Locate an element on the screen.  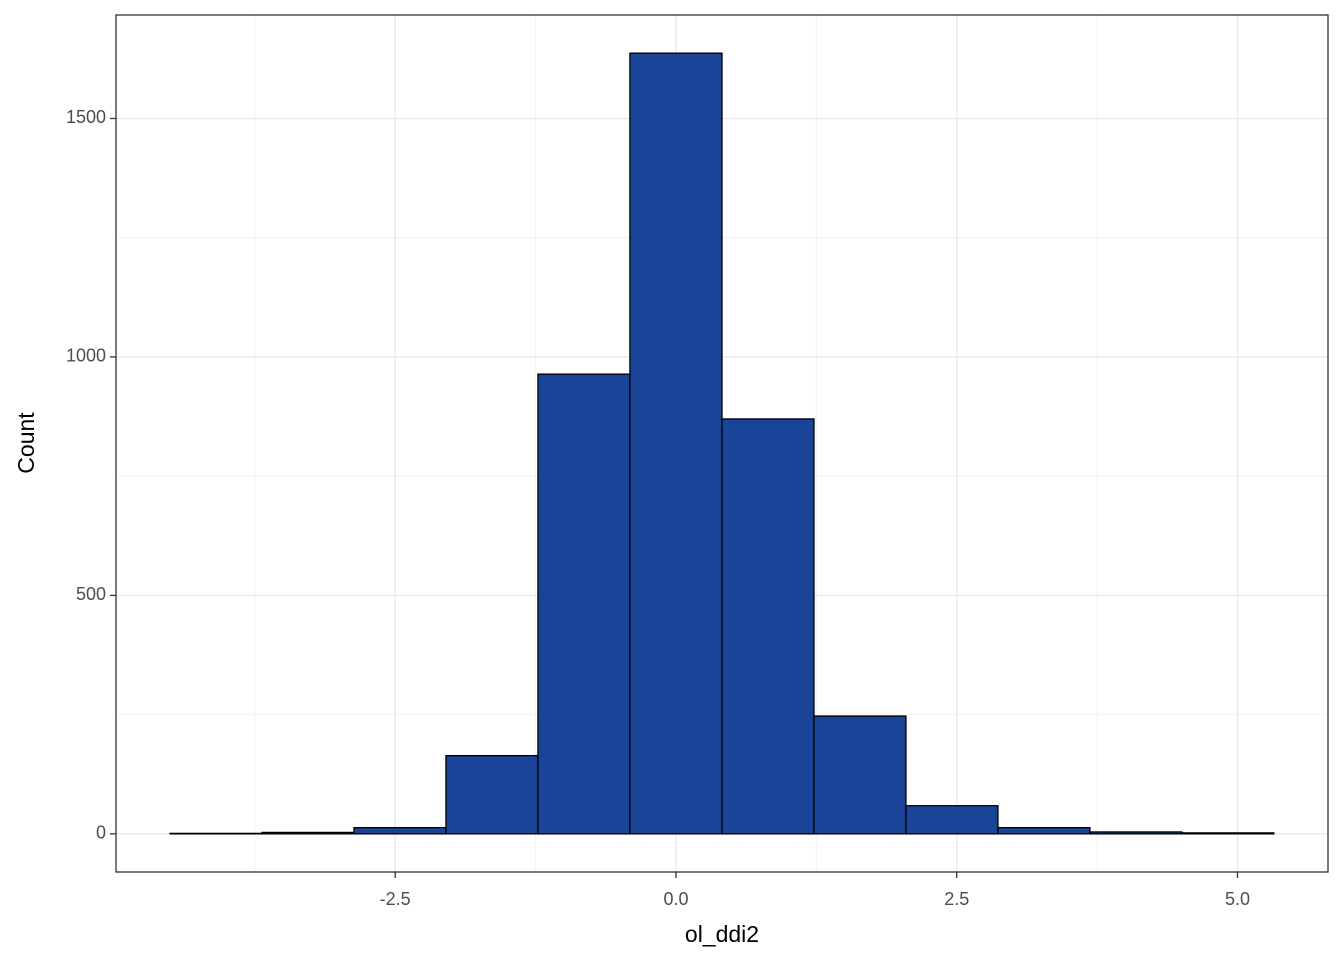
y-axis-title: Count is located at coordinates (26, 443).